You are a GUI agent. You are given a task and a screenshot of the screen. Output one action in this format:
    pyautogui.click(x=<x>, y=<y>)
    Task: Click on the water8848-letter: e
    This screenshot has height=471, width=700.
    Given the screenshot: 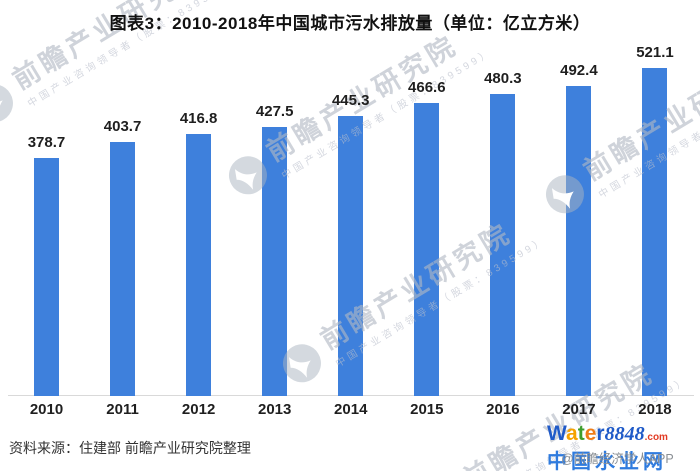 What is the action you would take?
    pyautogui.click(x=590, y=433)
    